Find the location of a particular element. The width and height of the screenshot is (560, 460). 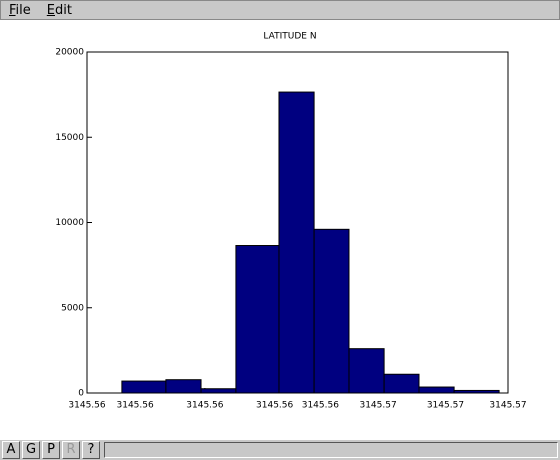

chart-title: LATITUDE N is located at coordinates (289, 37).